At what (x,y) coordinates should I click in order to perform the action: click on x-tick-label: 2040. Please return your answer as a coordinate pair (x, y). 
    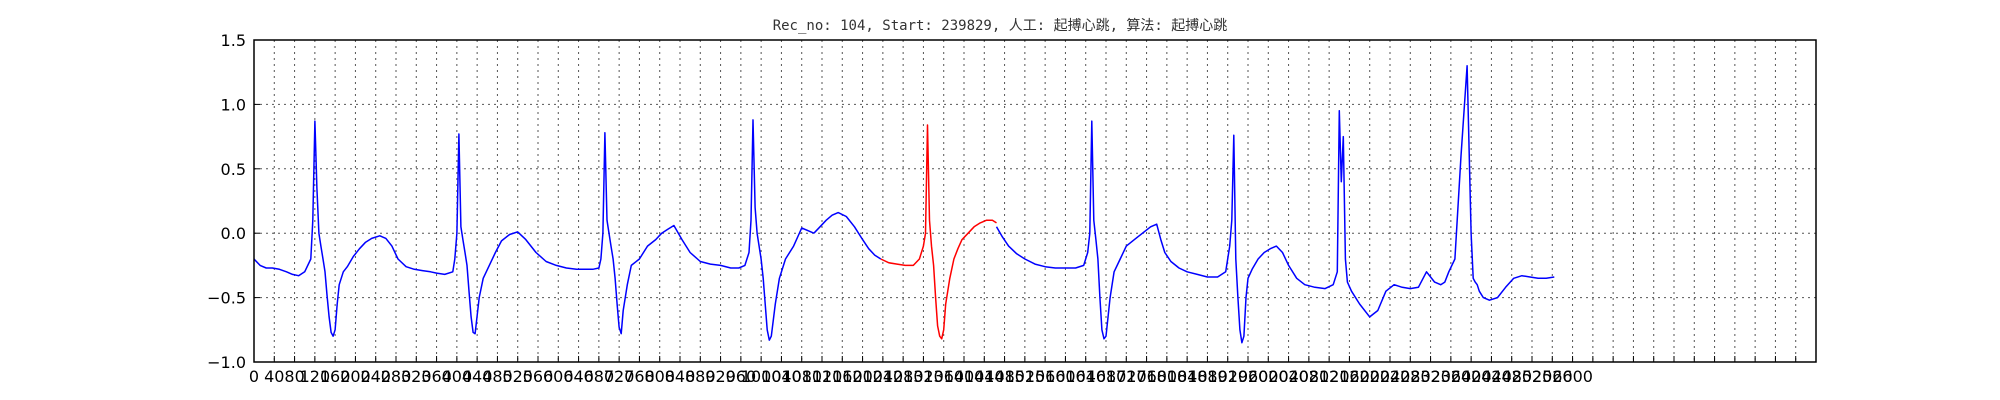
    Looking at the image, I should click on (1288, 376).